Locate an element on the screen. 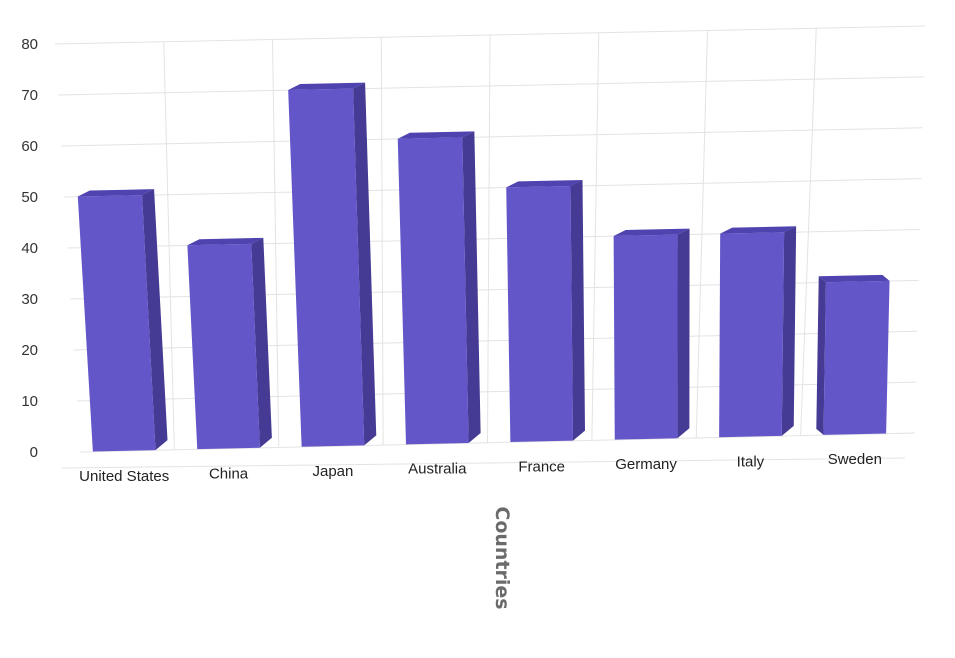 This screenshot has width=955, height=658. y-tick-label: 20 is located at coordinates (29, 350).